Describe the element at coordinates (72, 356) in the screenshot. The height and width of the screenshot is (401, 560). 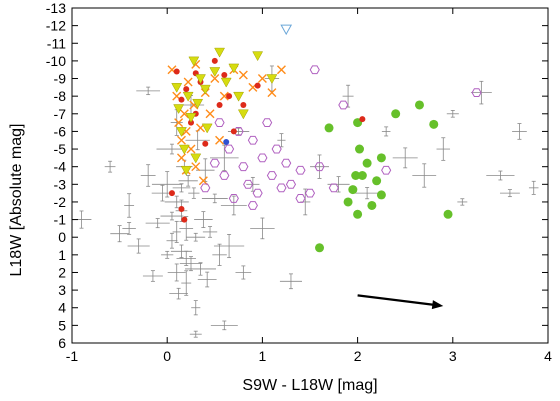
I see `x-tick-label: -1` at that location.